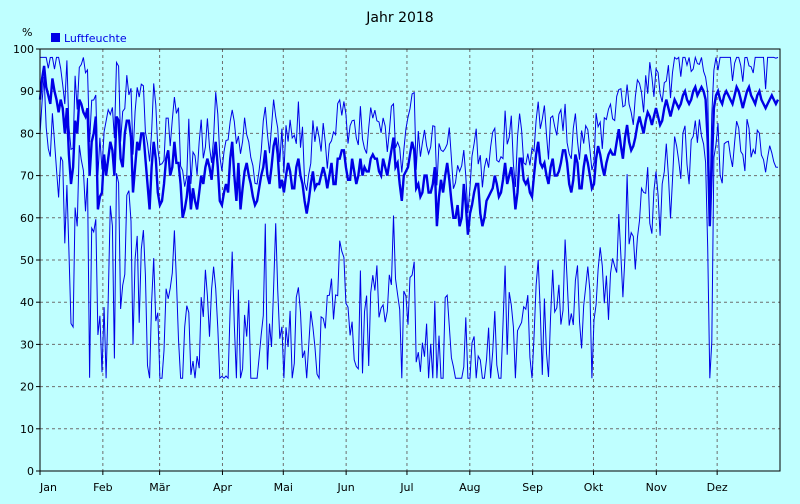  What do you see at coordinates (594, 487) in the screenshot?
I see `x-tick-label: Okt` at bounding box center [594, 487].